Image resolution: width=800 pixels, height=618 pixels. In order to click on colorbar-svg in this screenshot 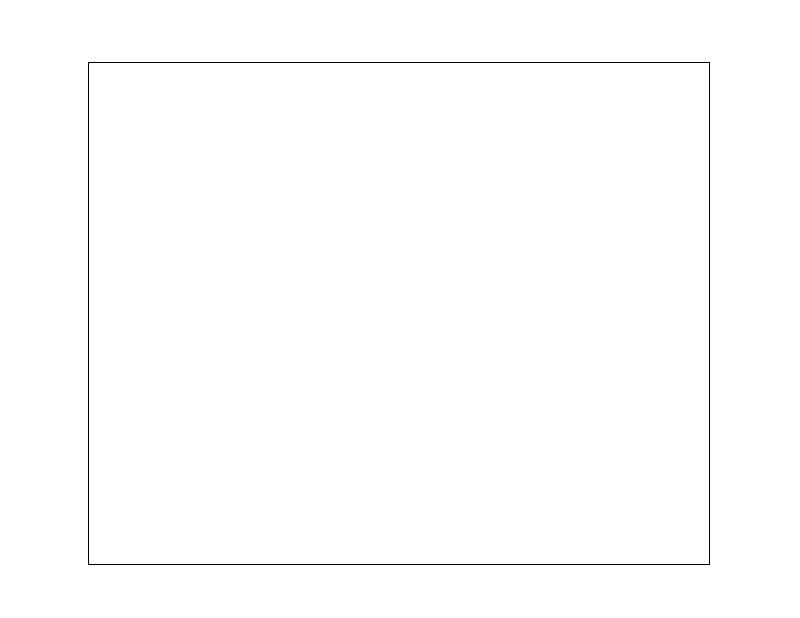, I will do `click(751, 322)`.